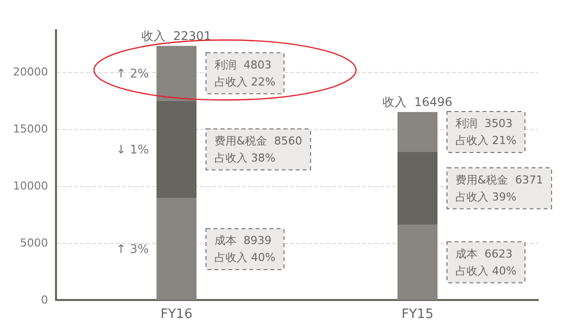  What do you see at coordinates (177, 35) in the screenshot?
I see `total-label: 收入 22301` at bounding box center [177, 35].